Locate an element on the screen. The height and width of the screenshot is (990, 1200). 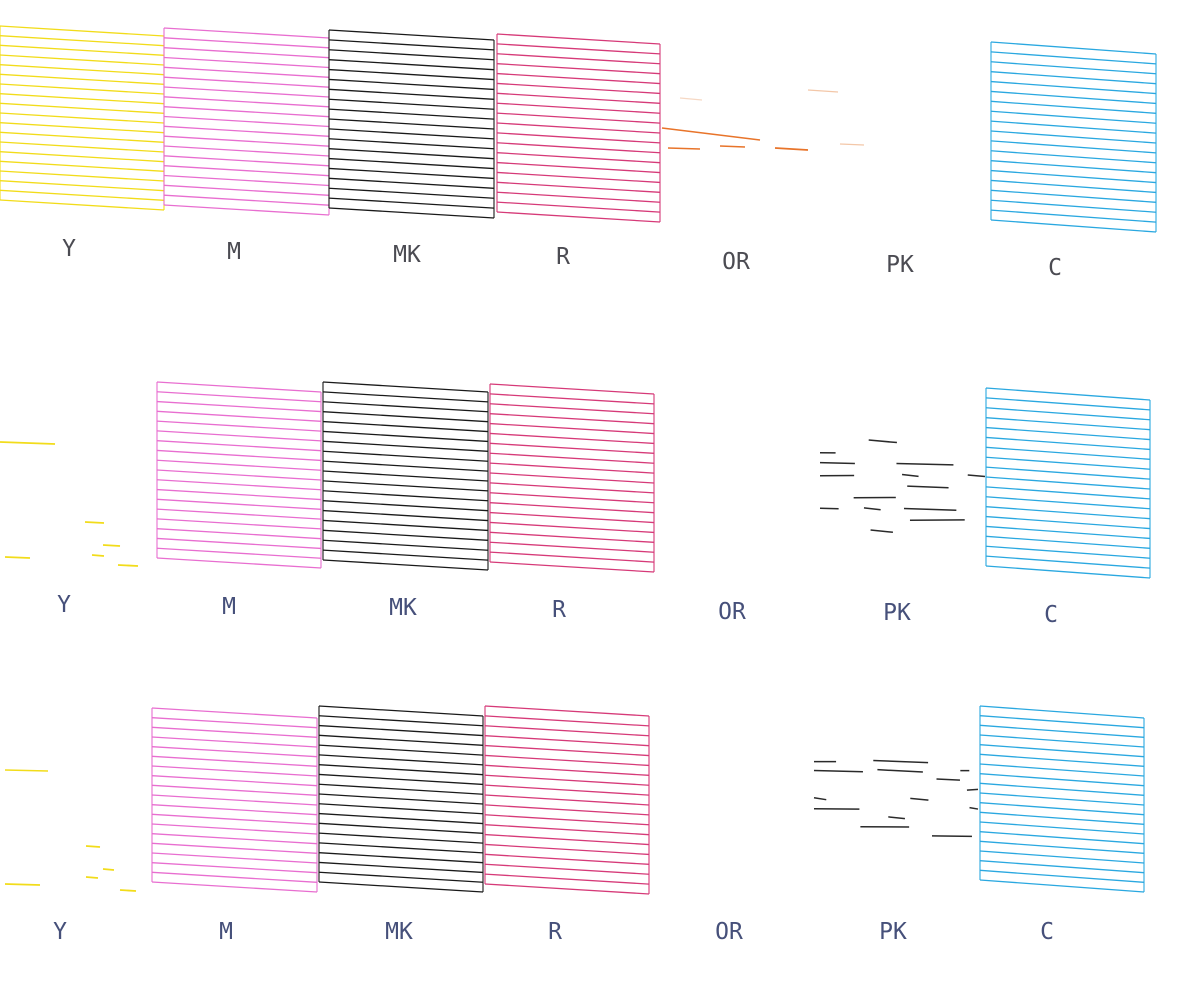
row-3-label-mk: MK is located at coordinates (399, 932).